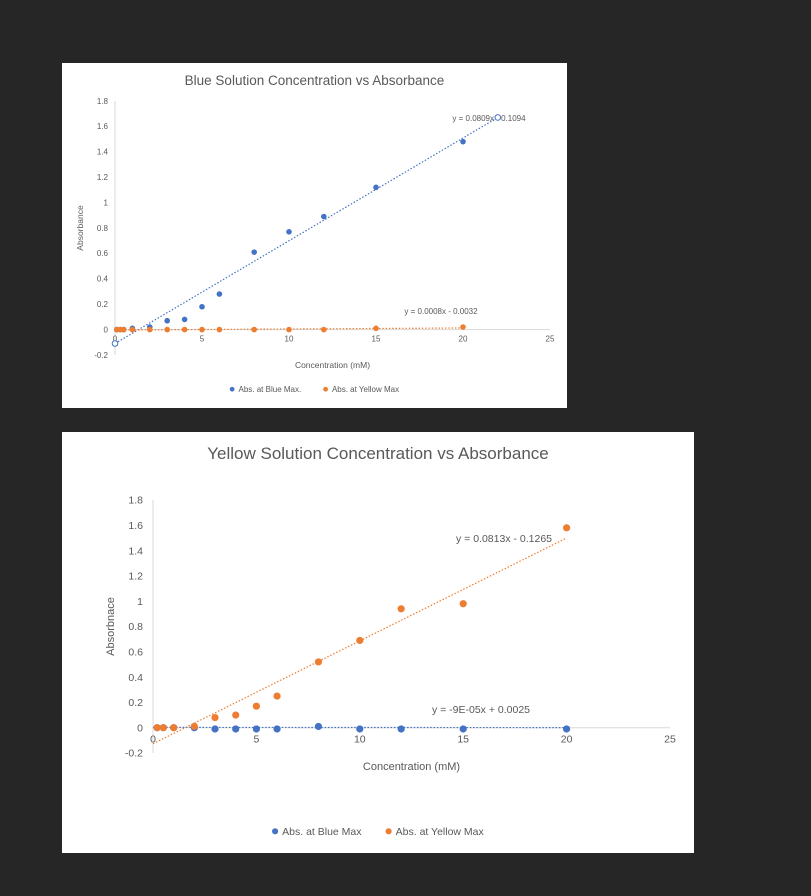  What do you see at coordinates (270, 389) in the screenshot?
I see `legend-label: Abs. at Blue Max.` at bounding box center [270, 389].